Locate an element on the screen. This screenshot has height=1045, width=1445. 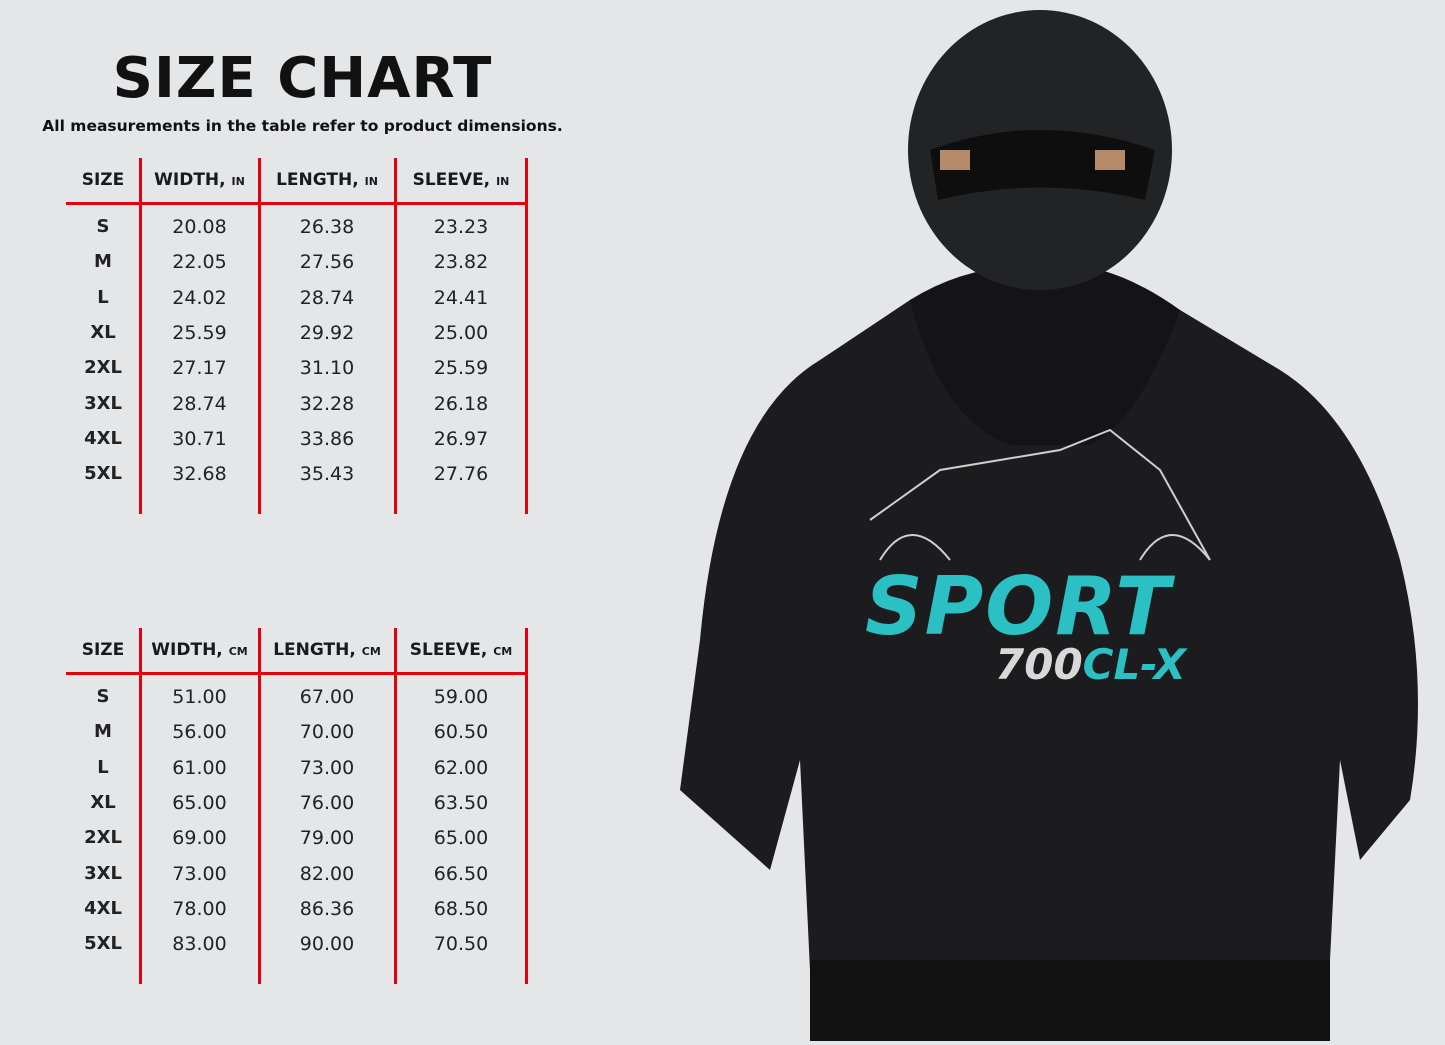
measurement-cell: 51.00 is located at coordinates (199, 697).